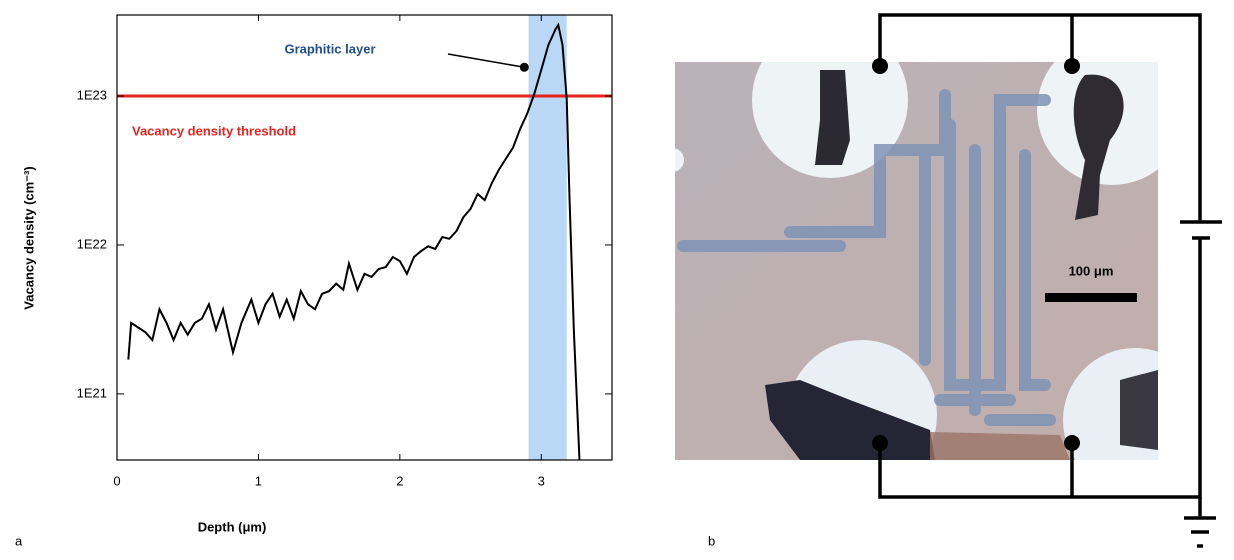  I want to click on x-tick-label: 2, so click(399, 480).